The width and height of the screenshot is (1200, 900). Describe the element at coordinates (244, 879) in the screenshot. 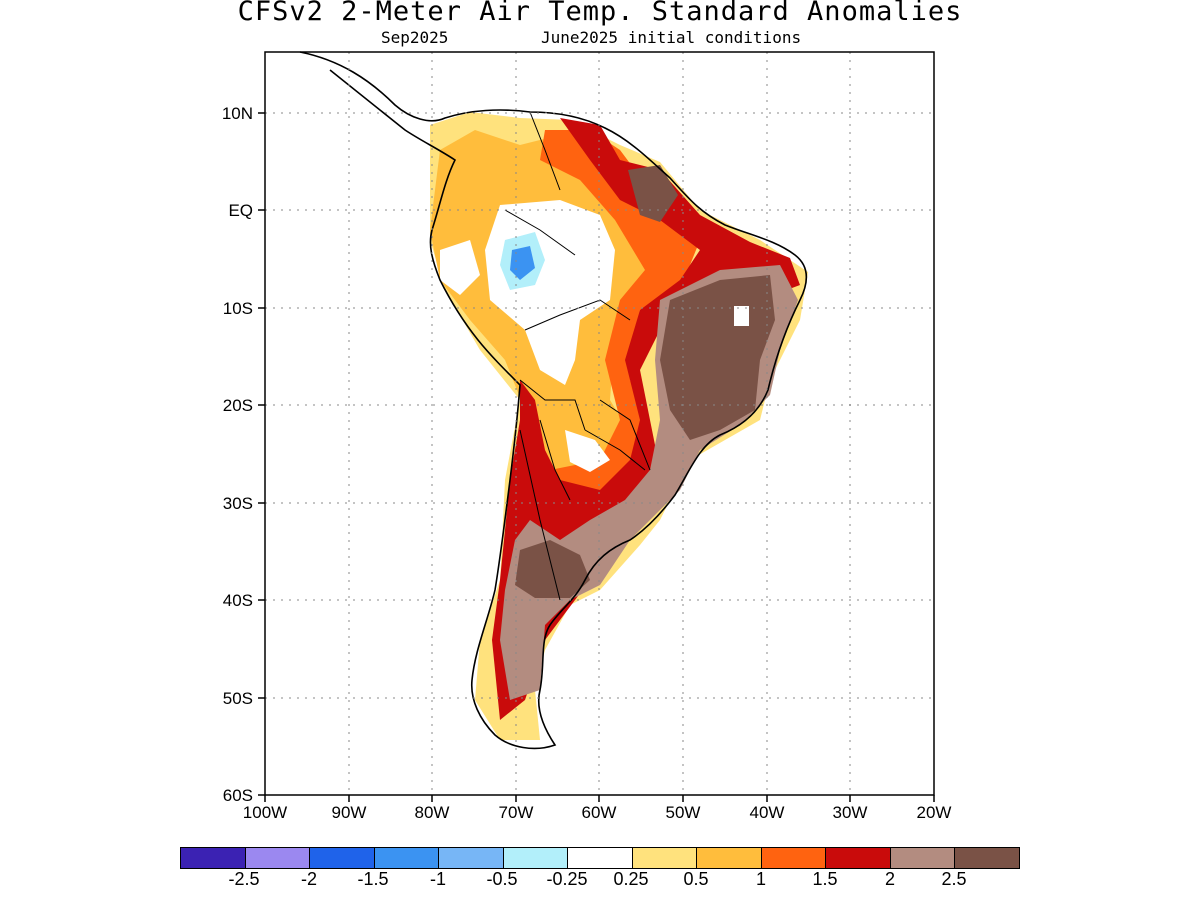

I see `legend-label: -2.5` at that location.